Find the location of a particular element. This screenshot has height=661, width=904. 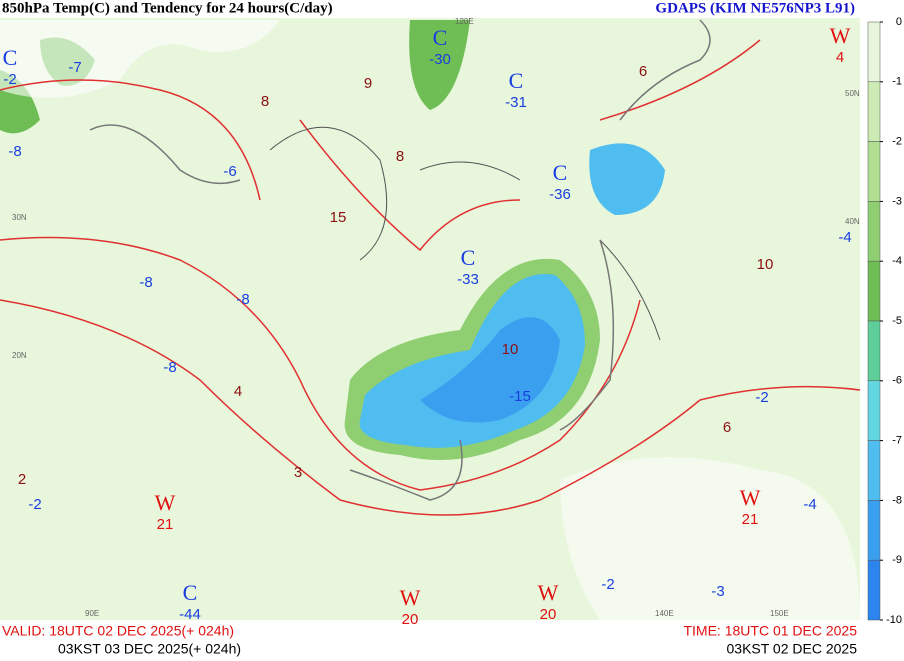

center-value: -31 is located at coordinates (516, 102).